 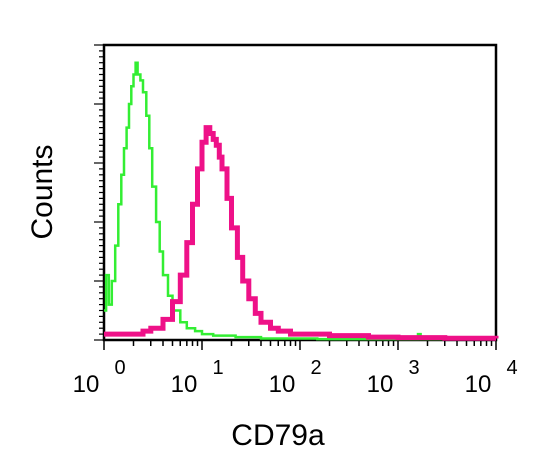 I want to click on x-tick-exponent: 2, so click(x=315, y=368).